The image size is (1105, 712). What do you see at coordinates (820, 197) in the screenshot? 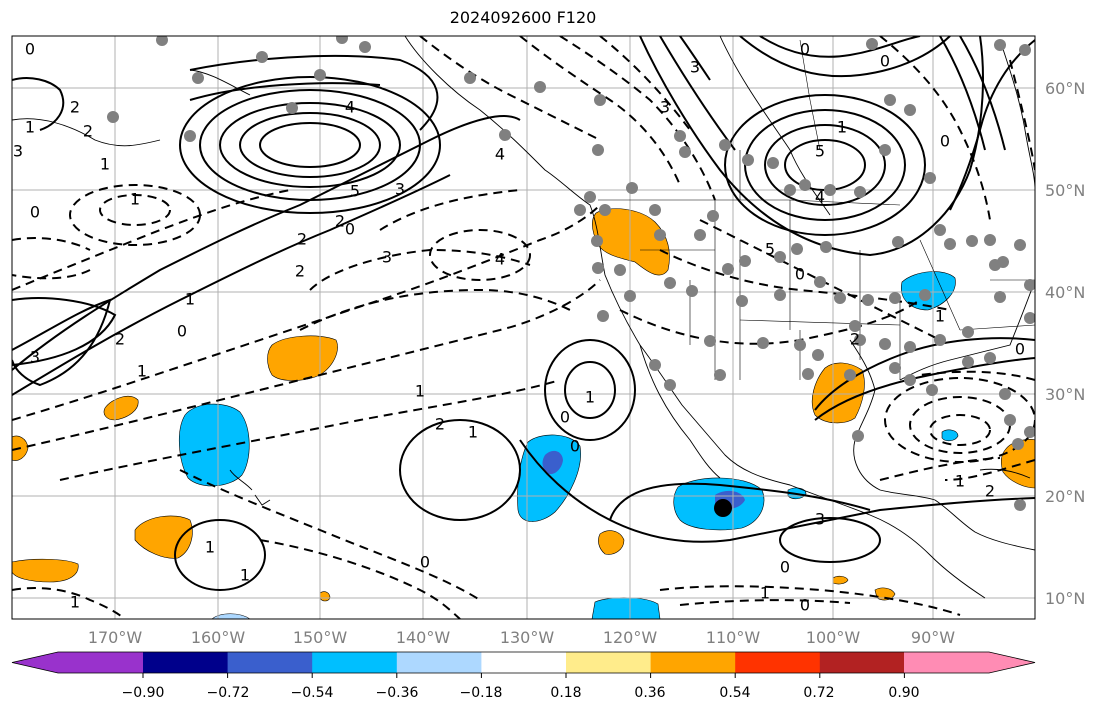
I see `contour-label: 4` at bounding box center [820, 197].